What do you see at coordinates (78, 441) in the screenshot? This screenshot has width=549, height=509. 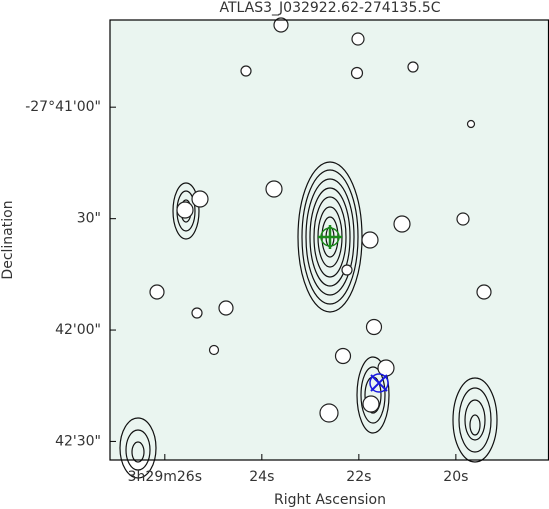 I see `y-tick-label: 42'30"` at bounding box center [78, 441].